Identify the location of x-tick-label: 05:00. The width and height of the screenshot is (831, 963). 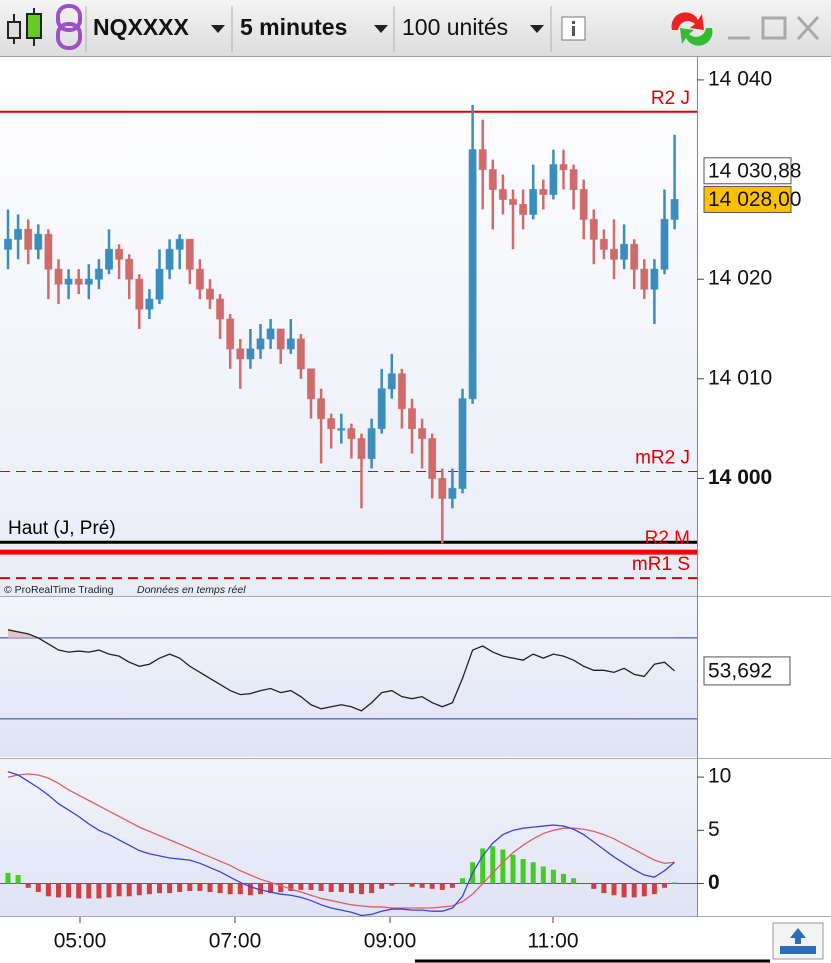
(80, 941).